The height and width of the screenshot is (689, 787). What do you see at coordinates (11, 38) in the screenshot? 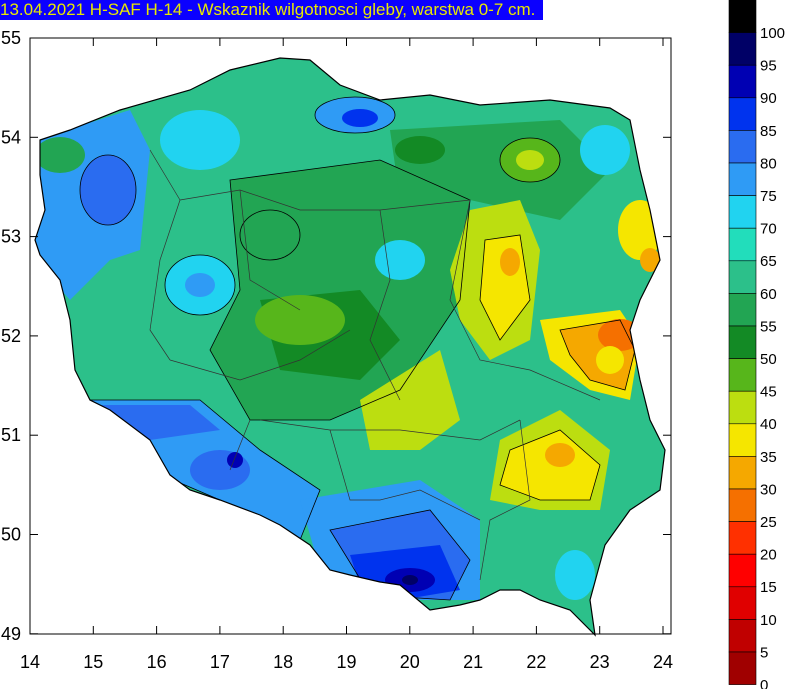
I see `y-tick-label: 55` at bounding box center [11, 38].